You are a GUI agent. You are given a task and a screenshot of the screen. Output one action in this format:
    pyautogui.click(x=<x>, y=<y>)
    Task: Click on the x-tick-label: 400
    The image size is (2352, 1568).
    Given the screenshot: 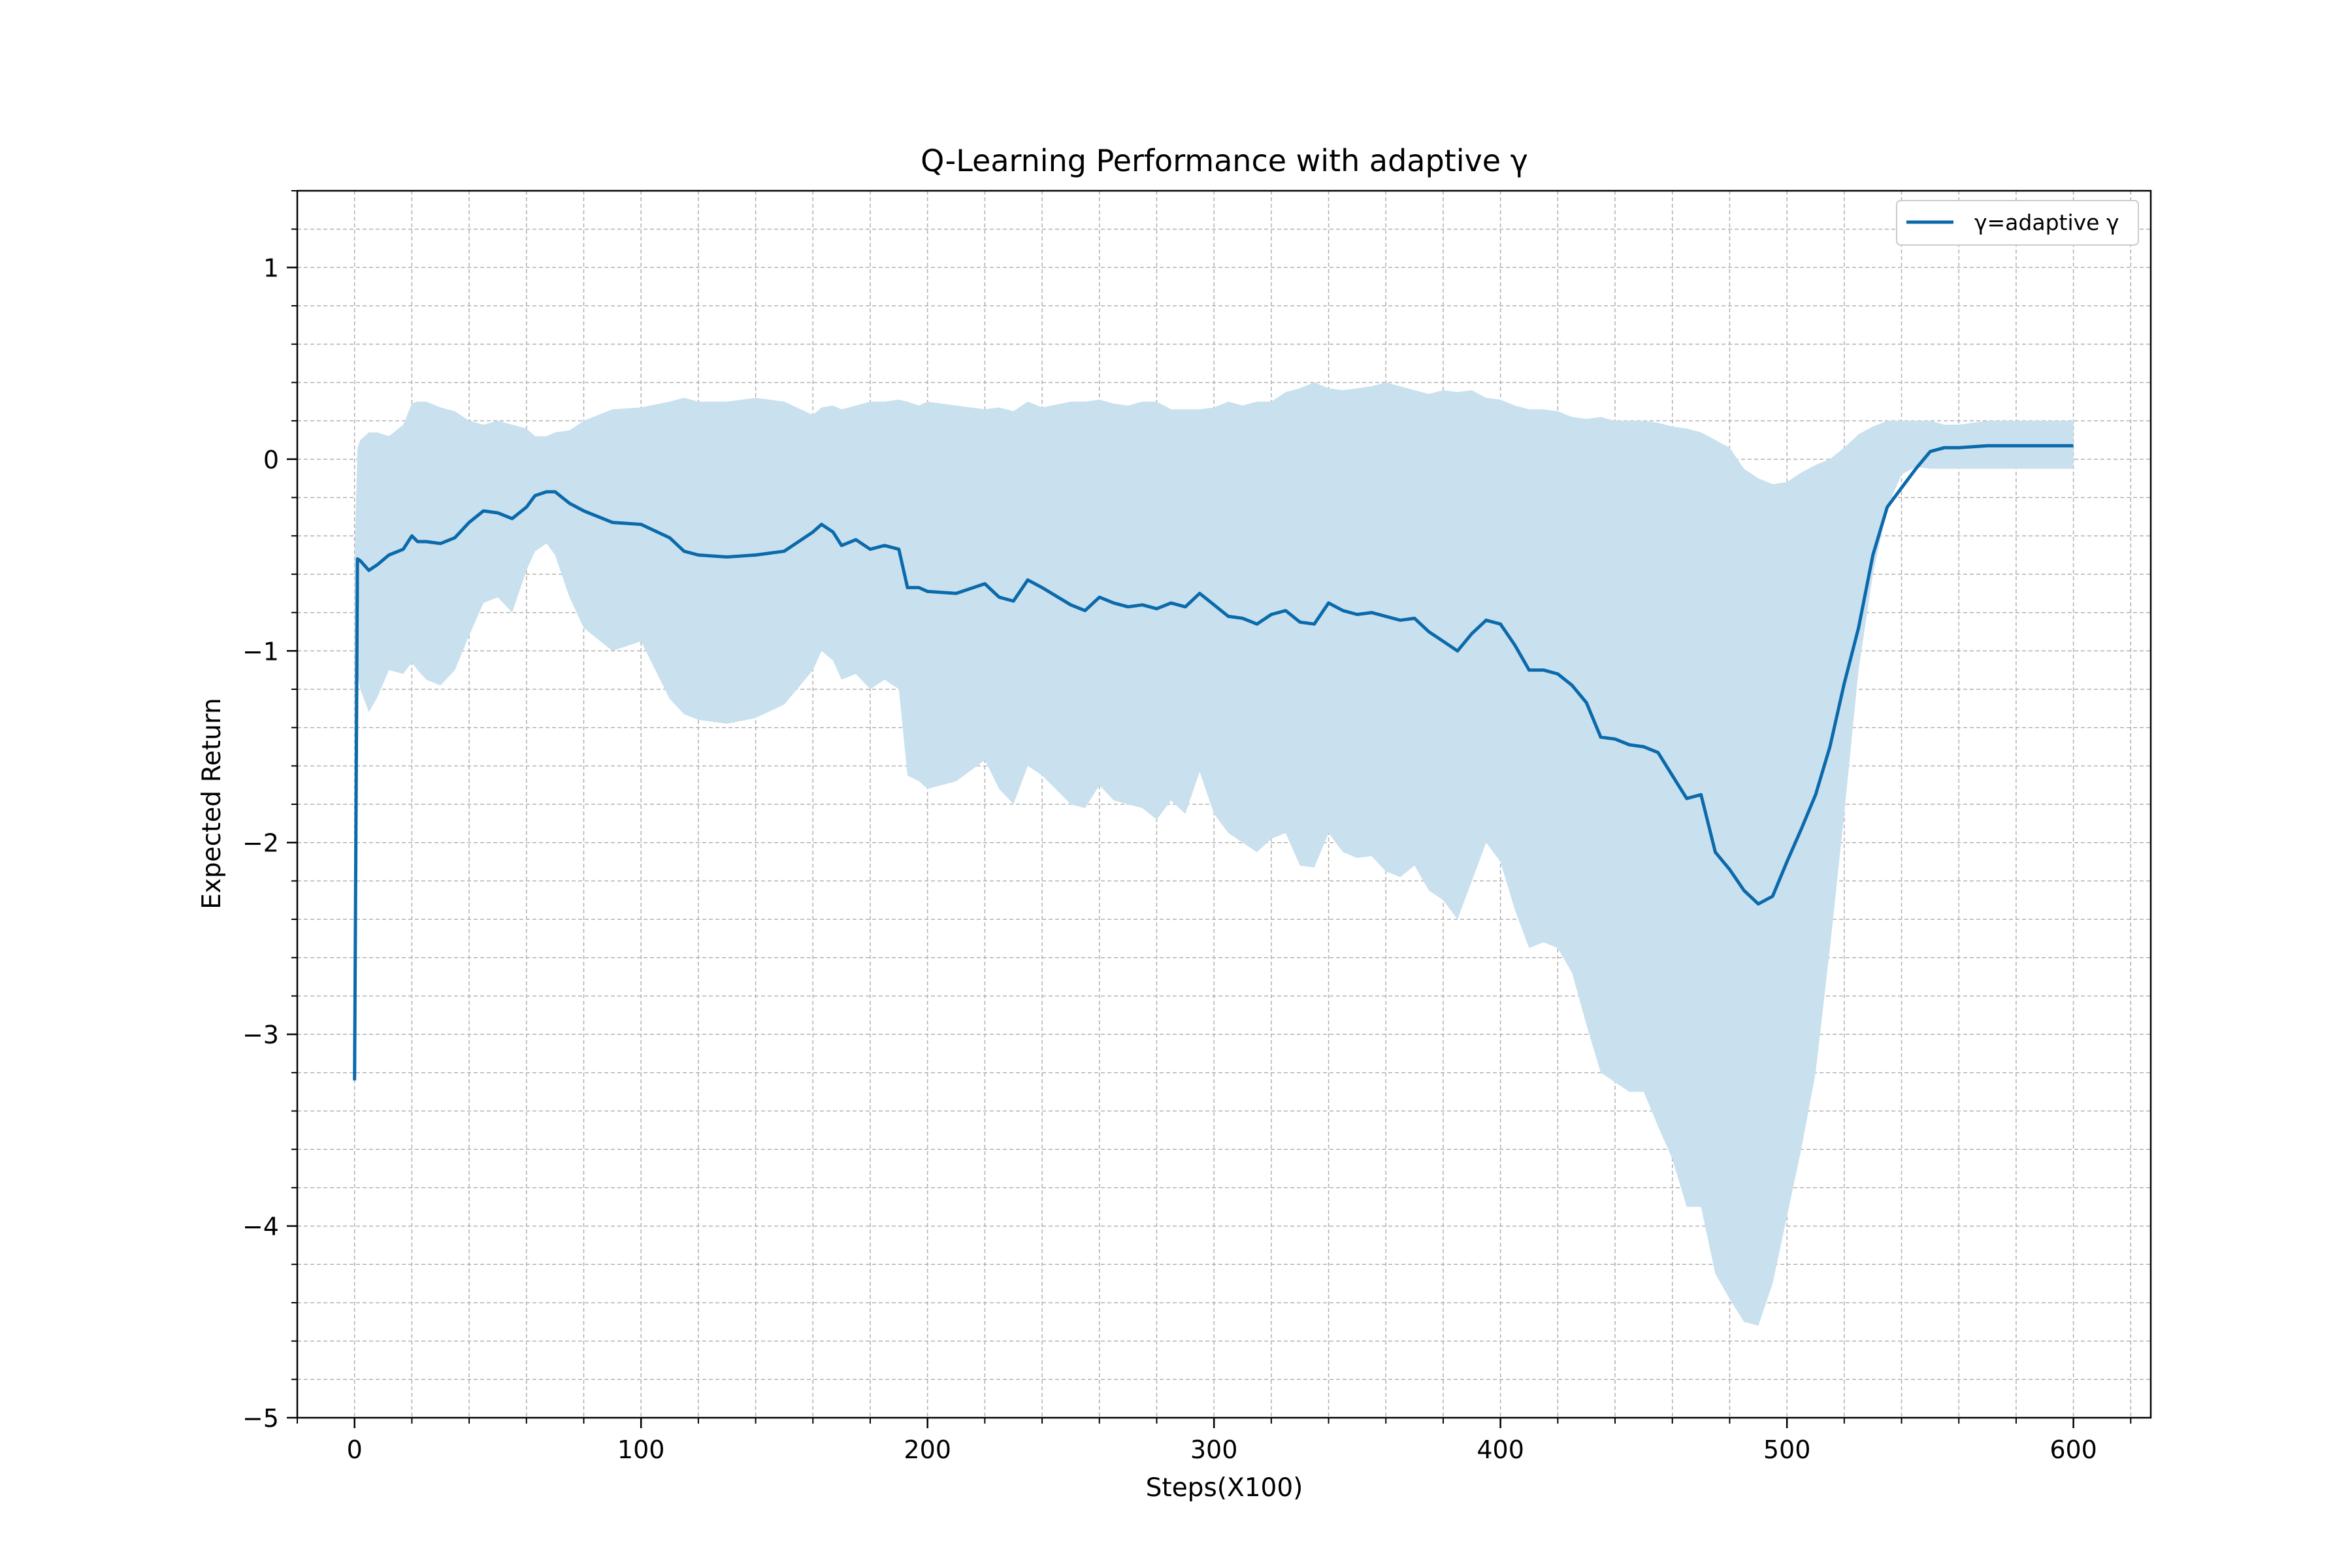 What is the action you would take?
    pyautogui.click(x=1500, y=1449)
    